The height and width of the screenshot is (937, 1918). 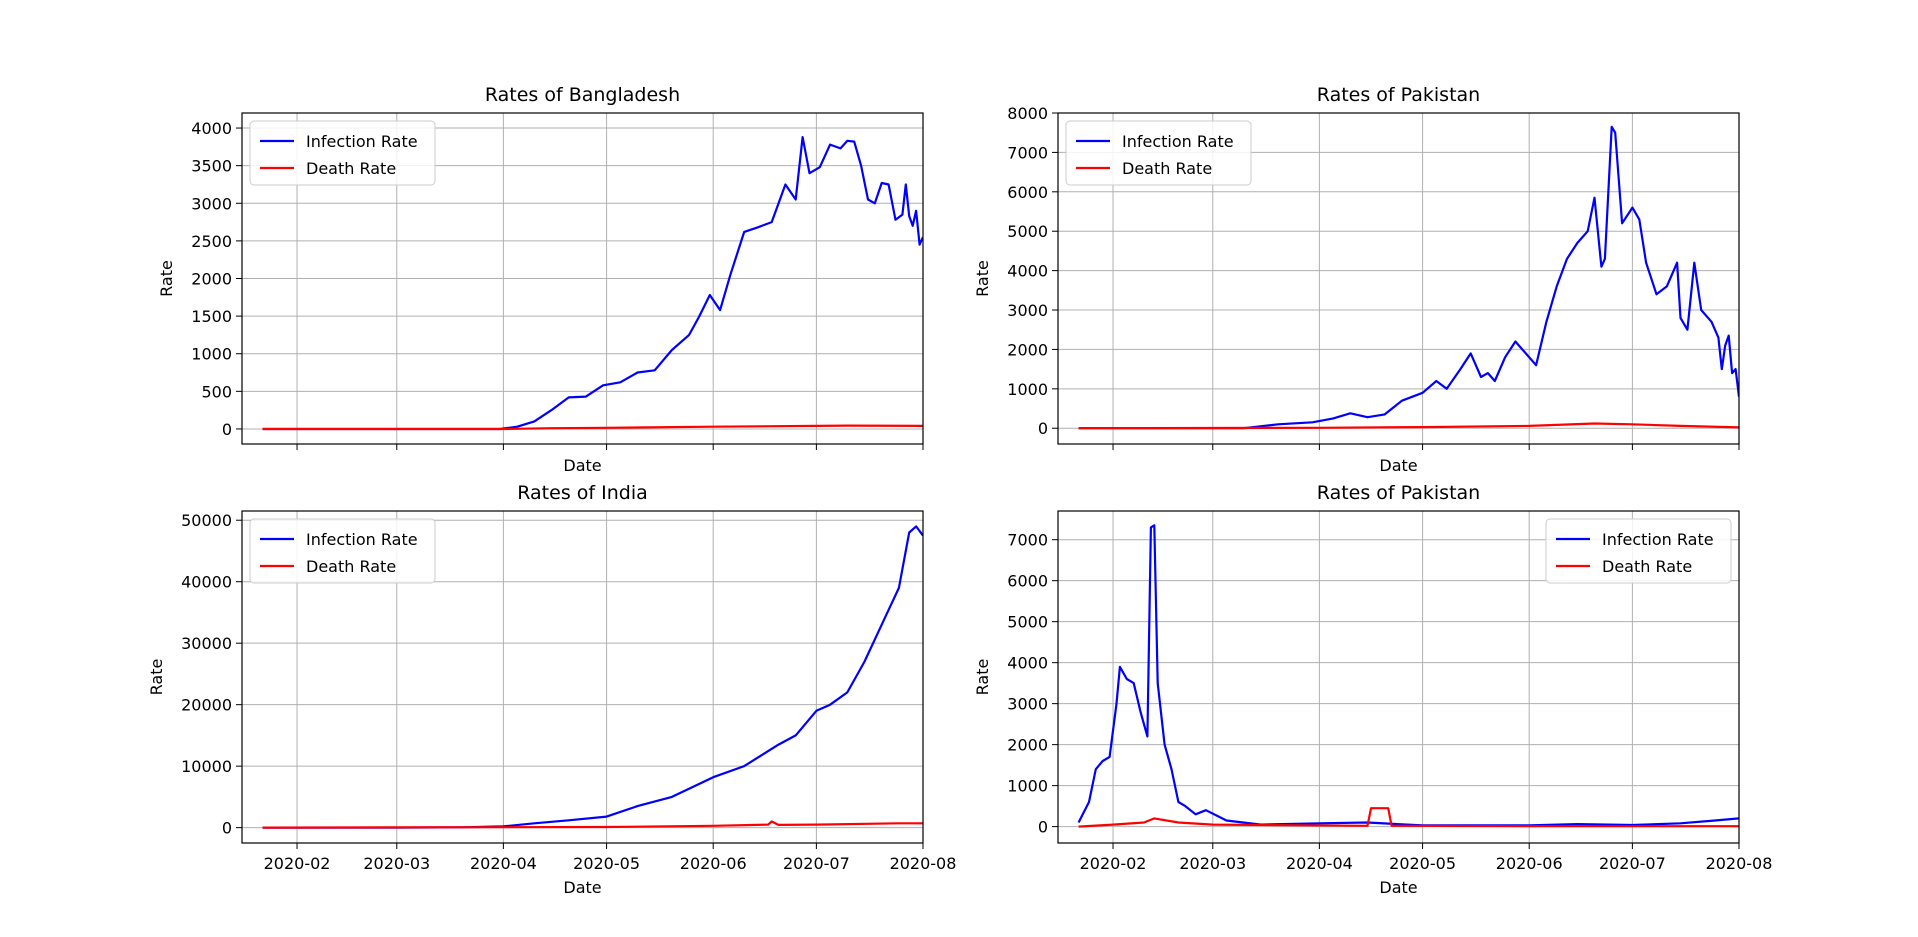 I want to click on y-tick-label: 10000, so click(x=206, y=766).